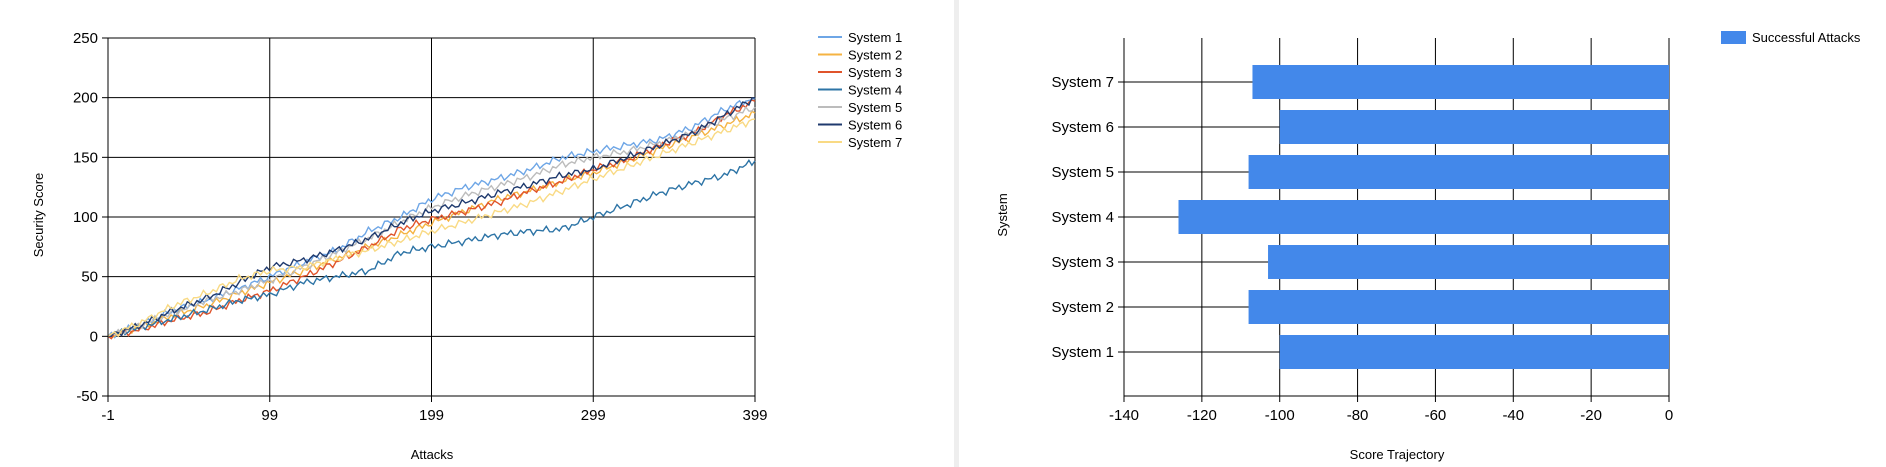 This screenshot has width=1886, height=467. I want to click on legend-label: System 4, so click(875, 90).